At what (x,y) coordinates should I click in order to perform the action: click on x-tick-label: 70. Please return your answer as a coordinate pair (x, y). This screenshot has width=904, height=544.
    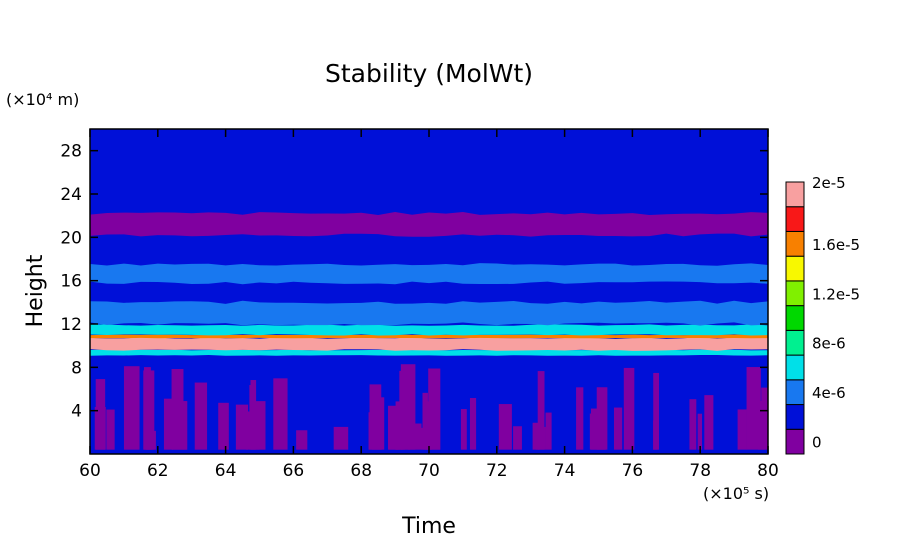
    Looking at the image, I should click on (429, 471).